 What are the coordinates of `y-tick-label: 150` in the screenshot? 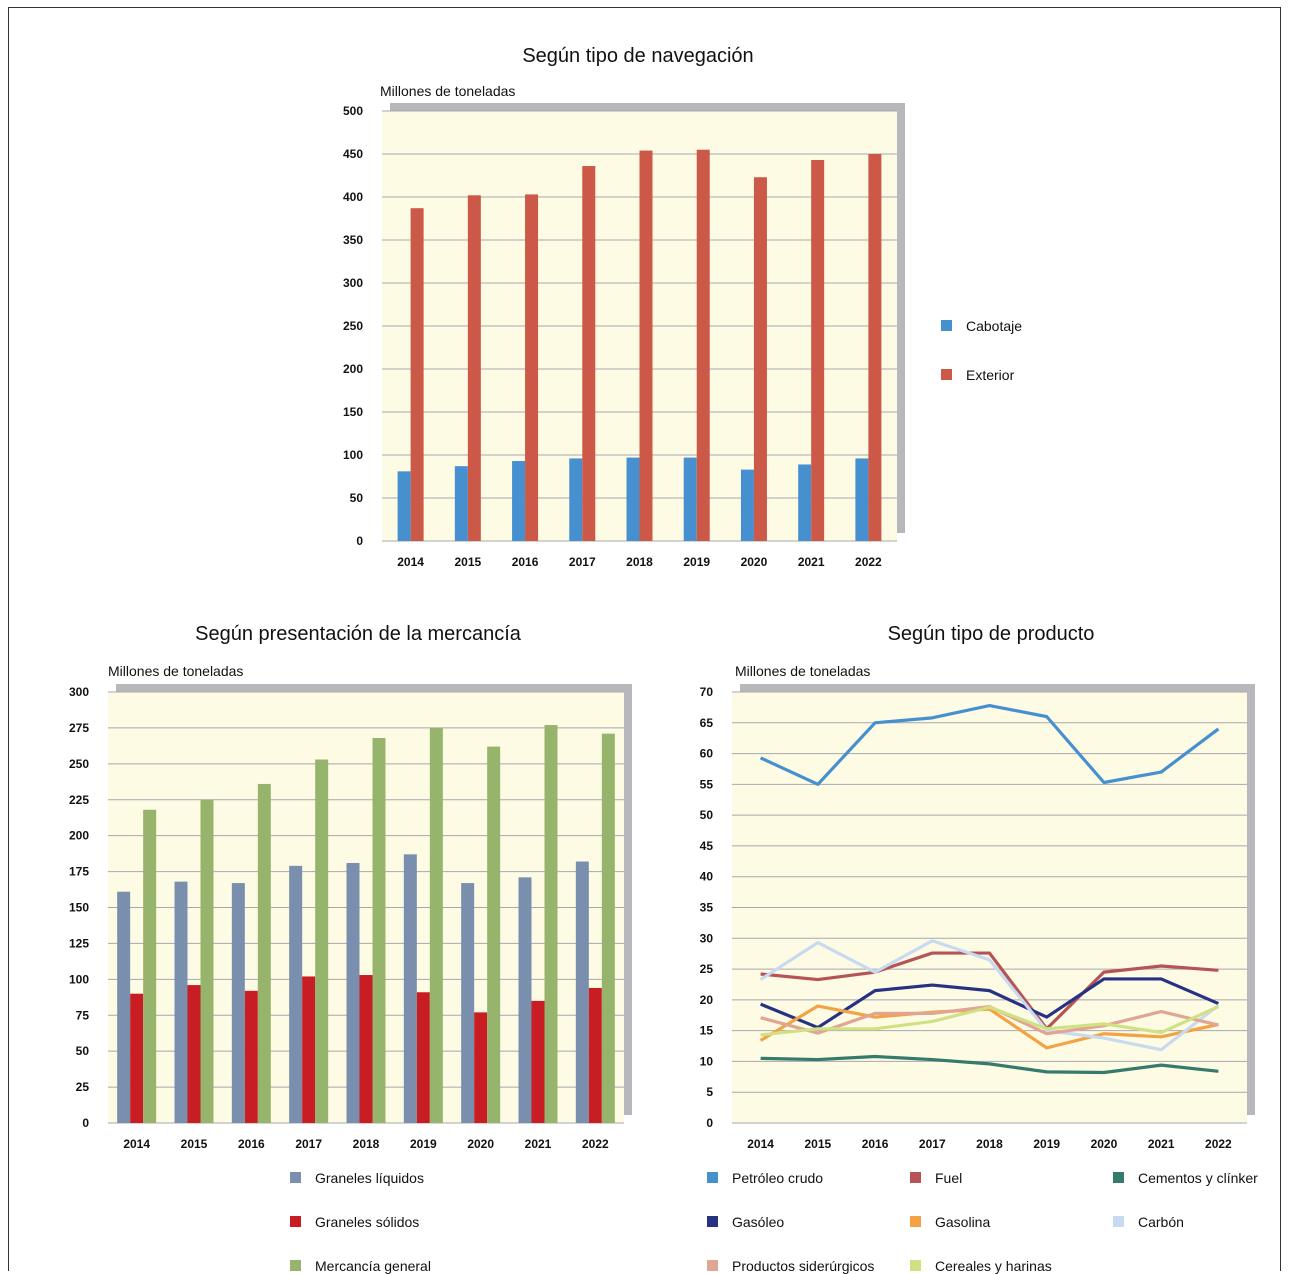 It's located at (79, 908).